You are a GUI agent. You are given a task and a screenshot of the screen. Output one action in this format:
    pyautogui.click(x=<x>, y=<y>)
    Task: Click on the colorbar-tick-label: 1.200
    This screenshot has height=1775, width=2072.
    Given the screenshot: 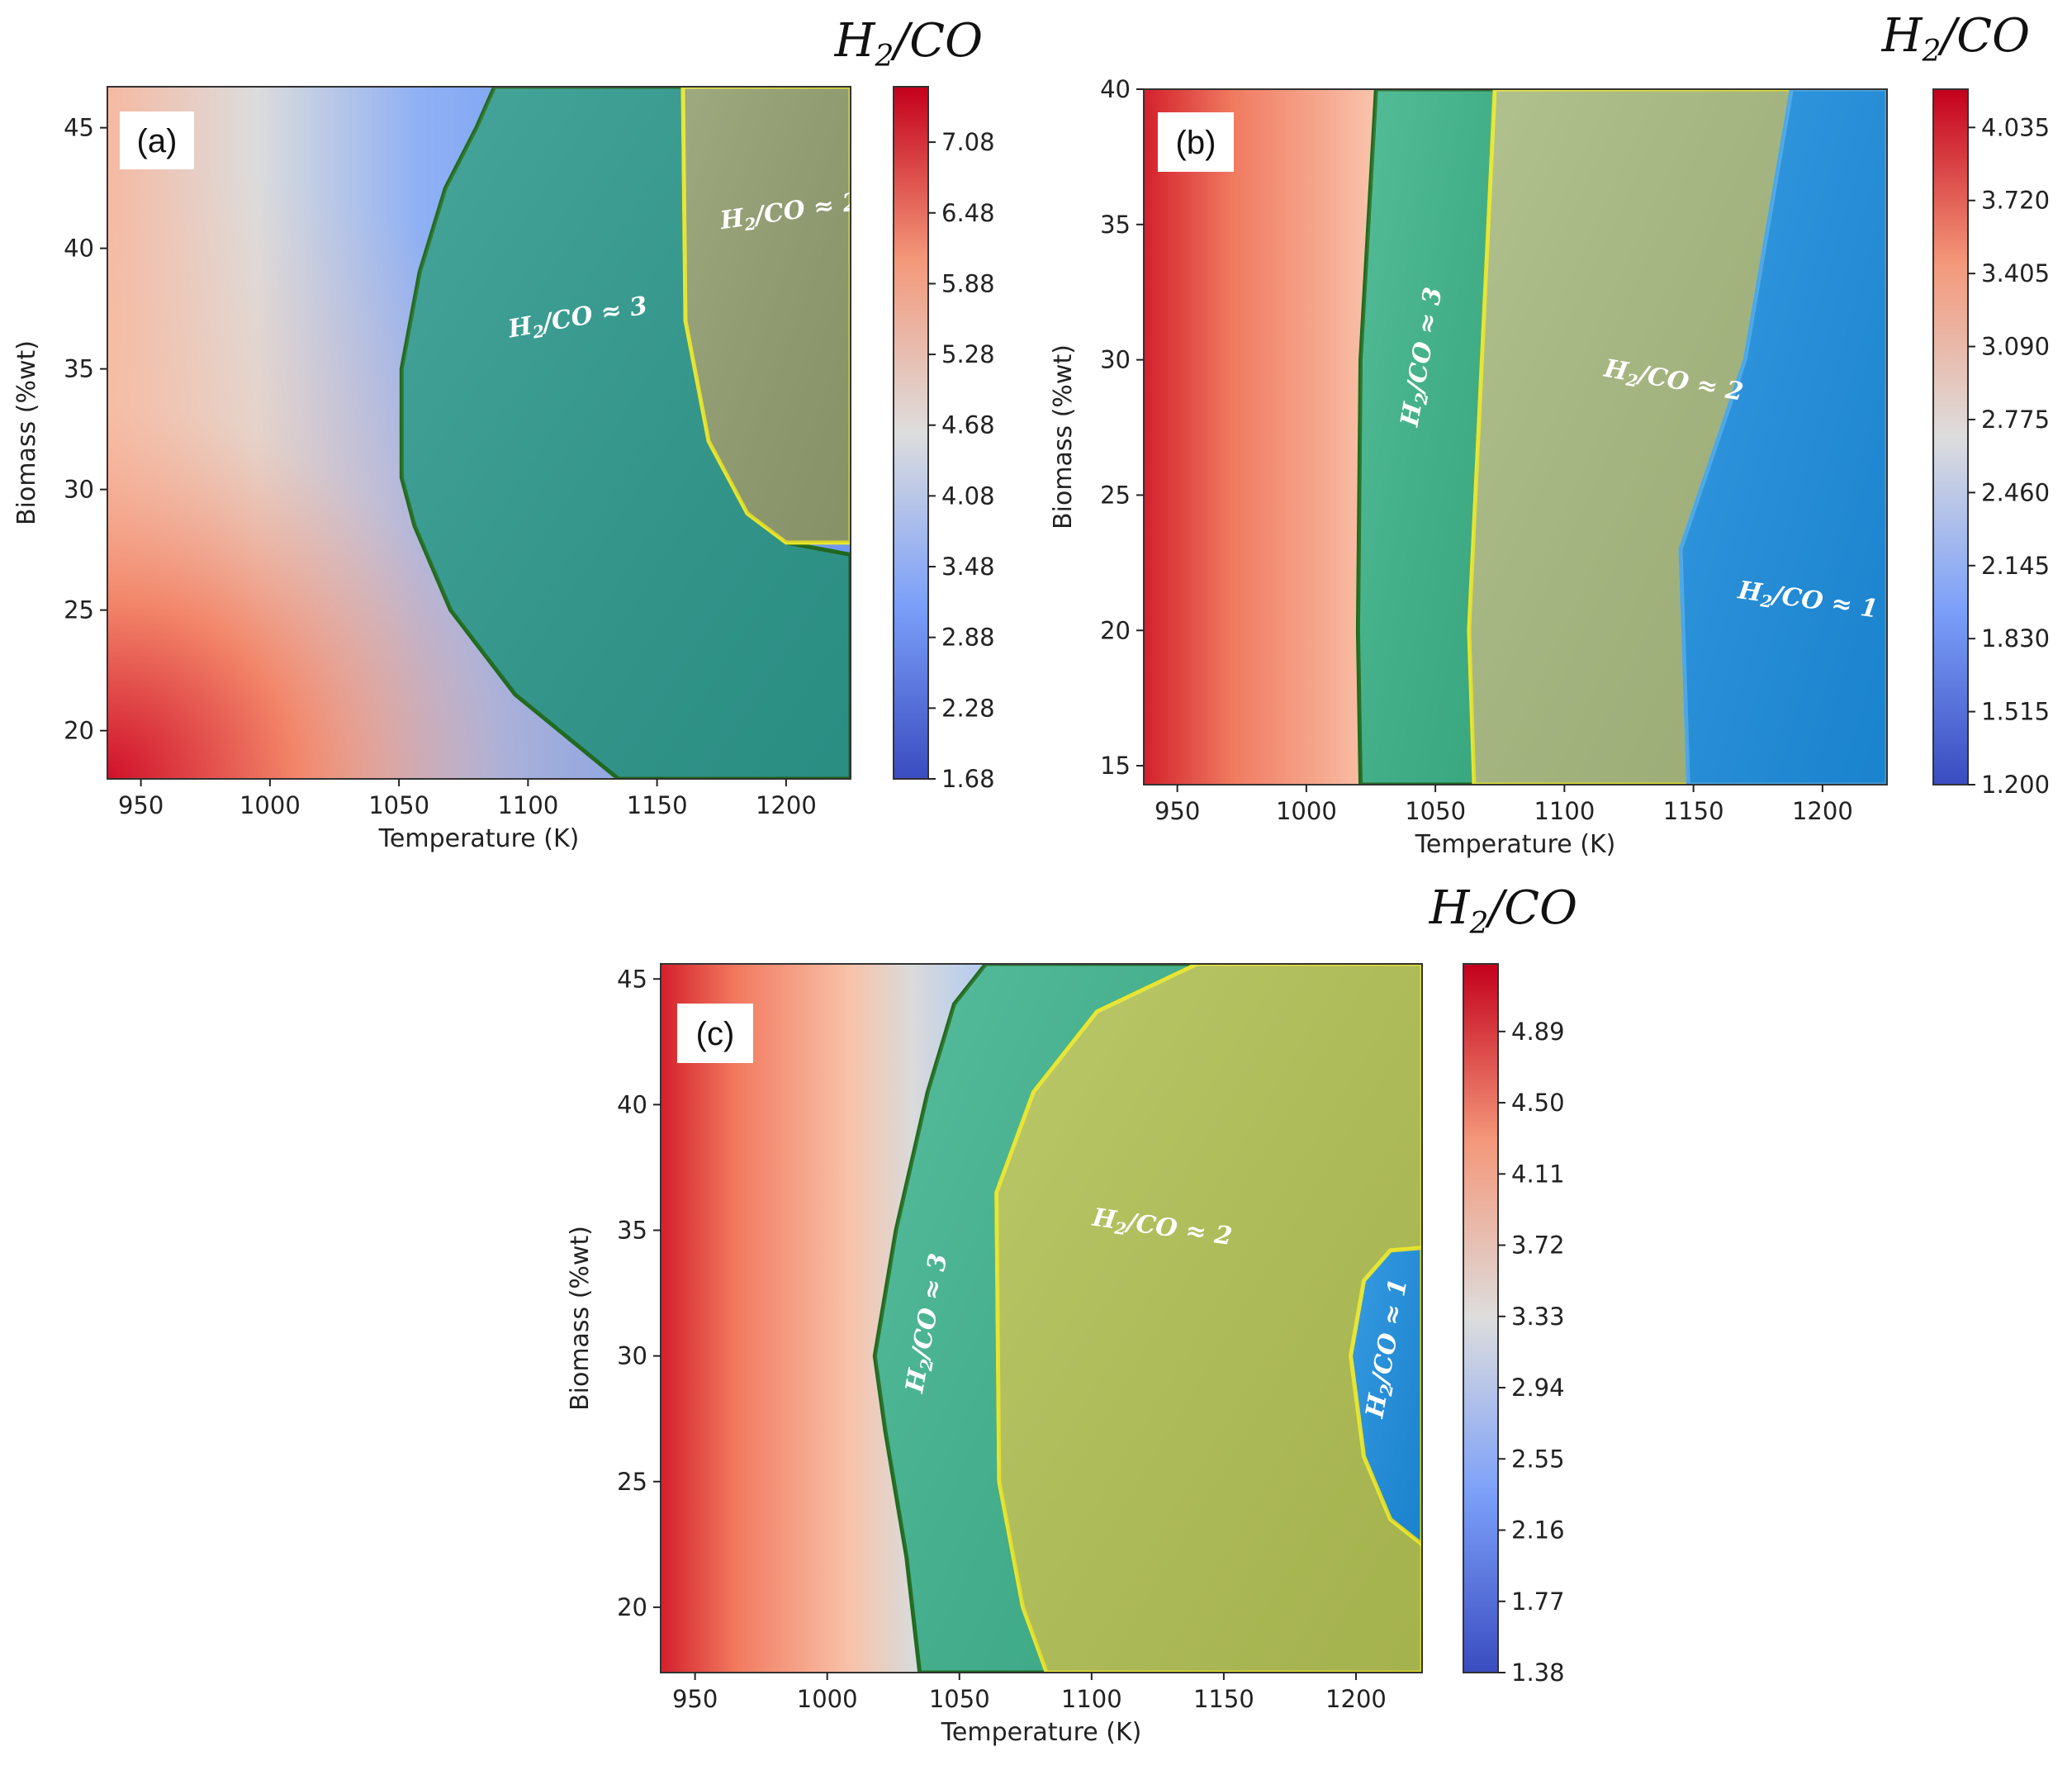 What is the action you would take?
    pyautogui.click(x=2015, y=785)
    